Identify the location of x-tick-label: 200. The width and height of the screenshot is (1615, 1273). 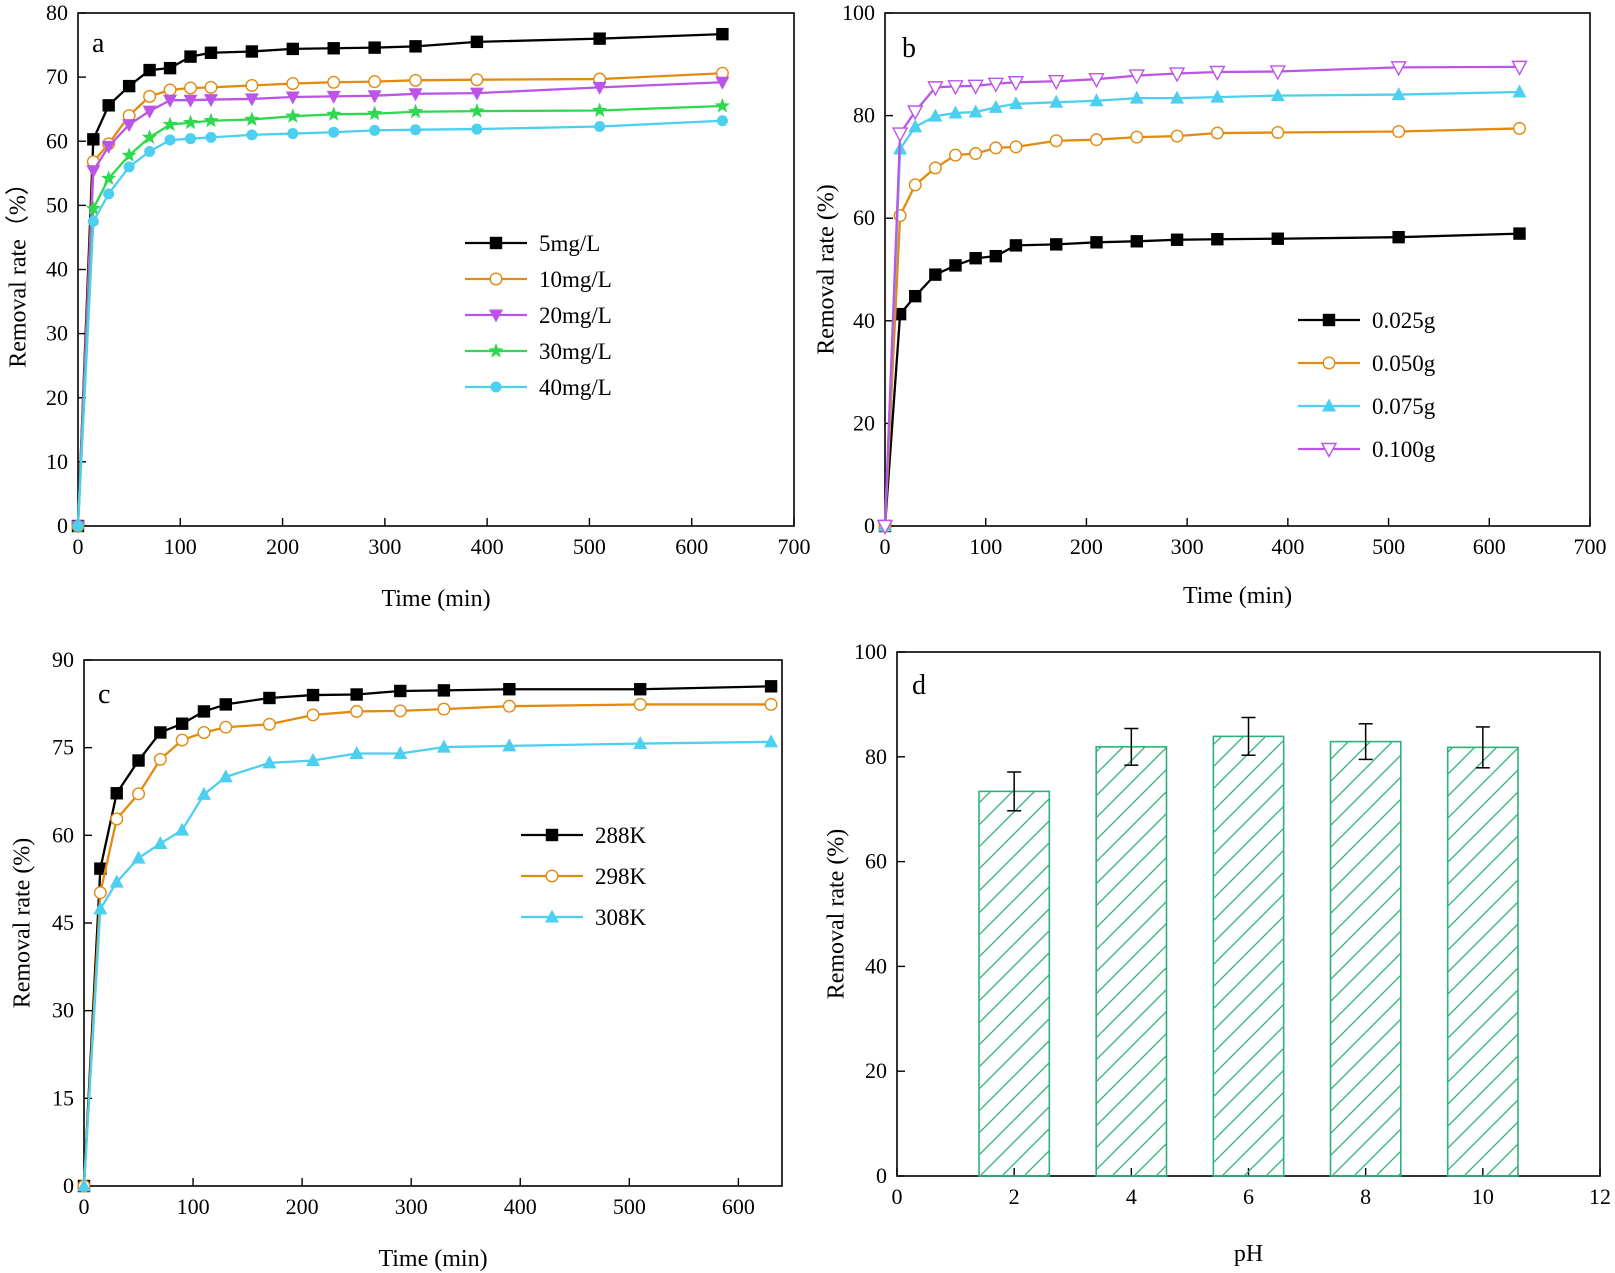
(302, 1206).